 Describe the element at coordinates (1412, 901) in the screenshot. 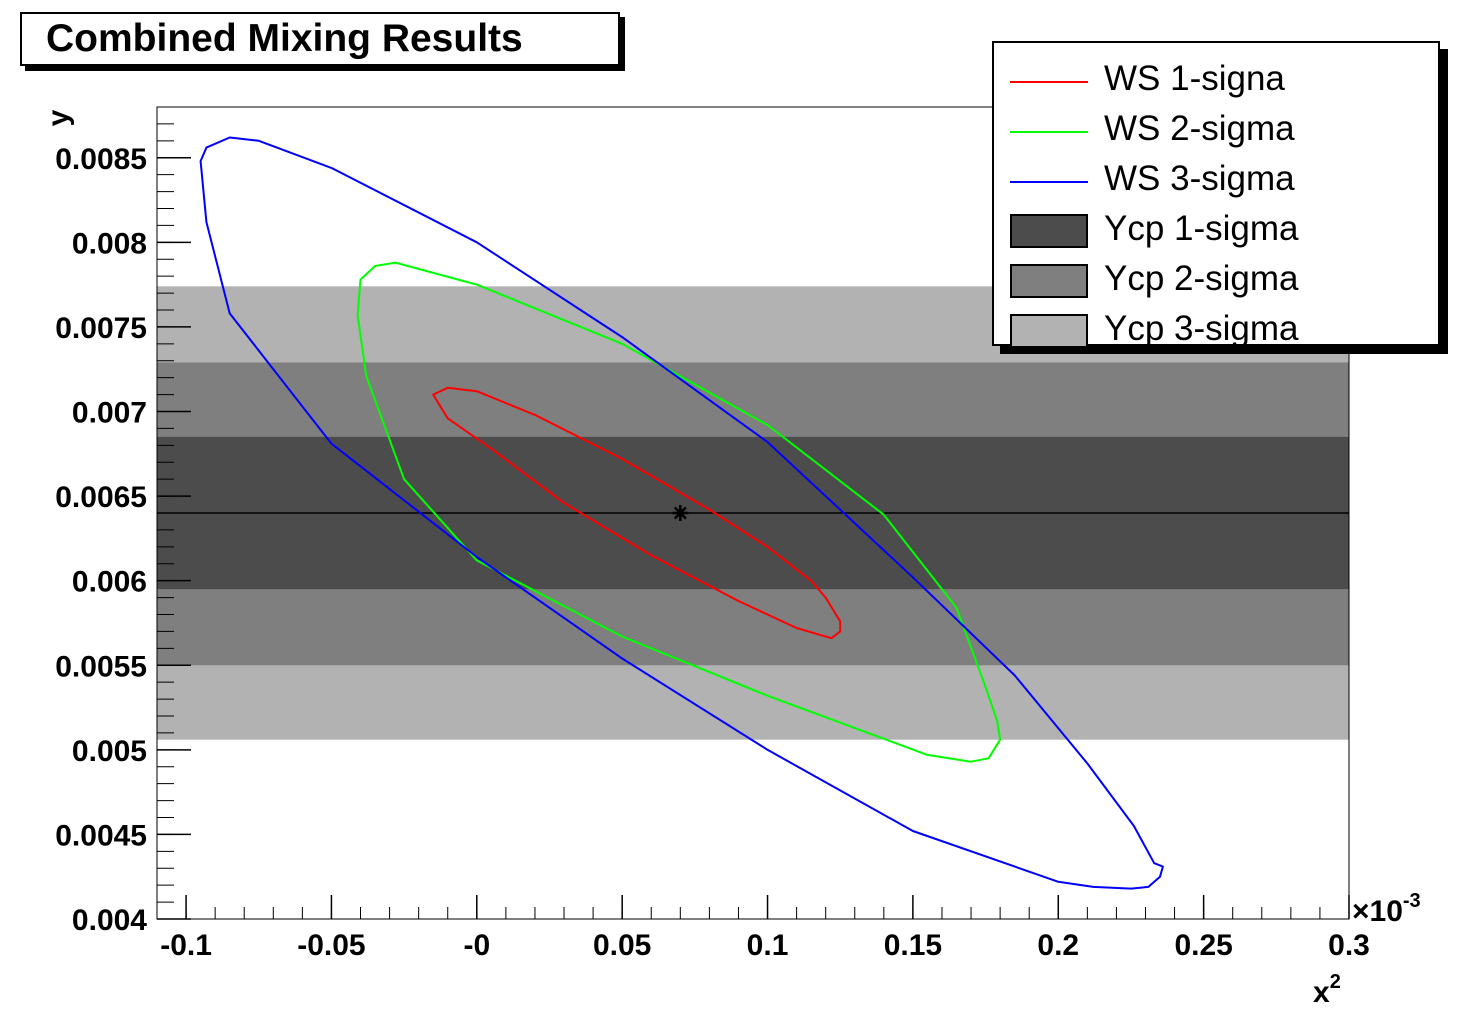

I see `x-axis-exponent-power: -3` at that location.